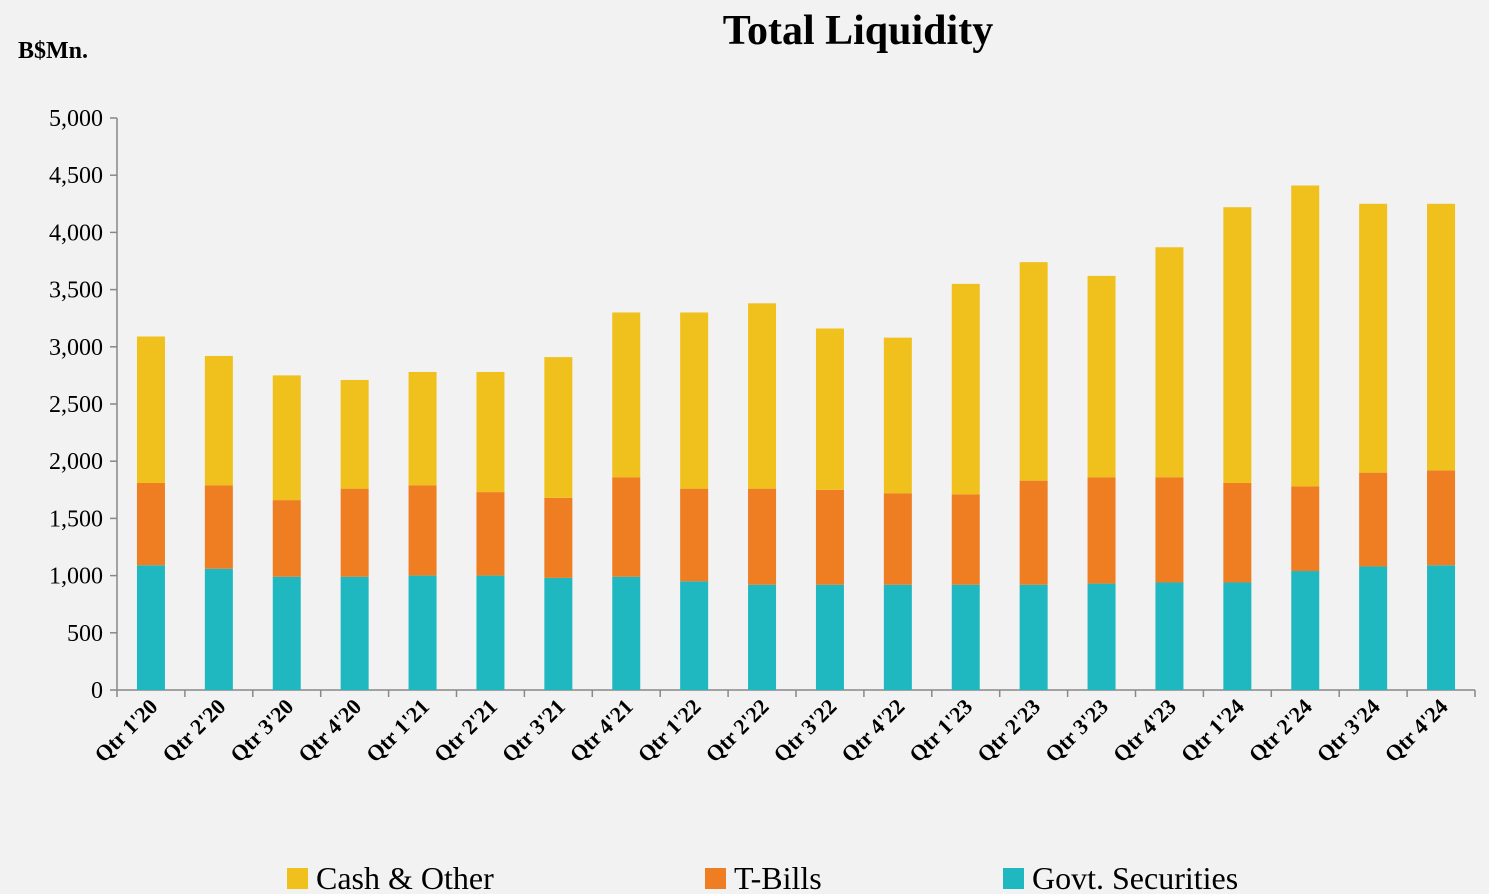 The width and height of the screenshot is (1489, 894). What do you see at coordinates (76, 291) in the screenshot?
I see `y-tick-label: 3,500` at bounding box center [76, 291].